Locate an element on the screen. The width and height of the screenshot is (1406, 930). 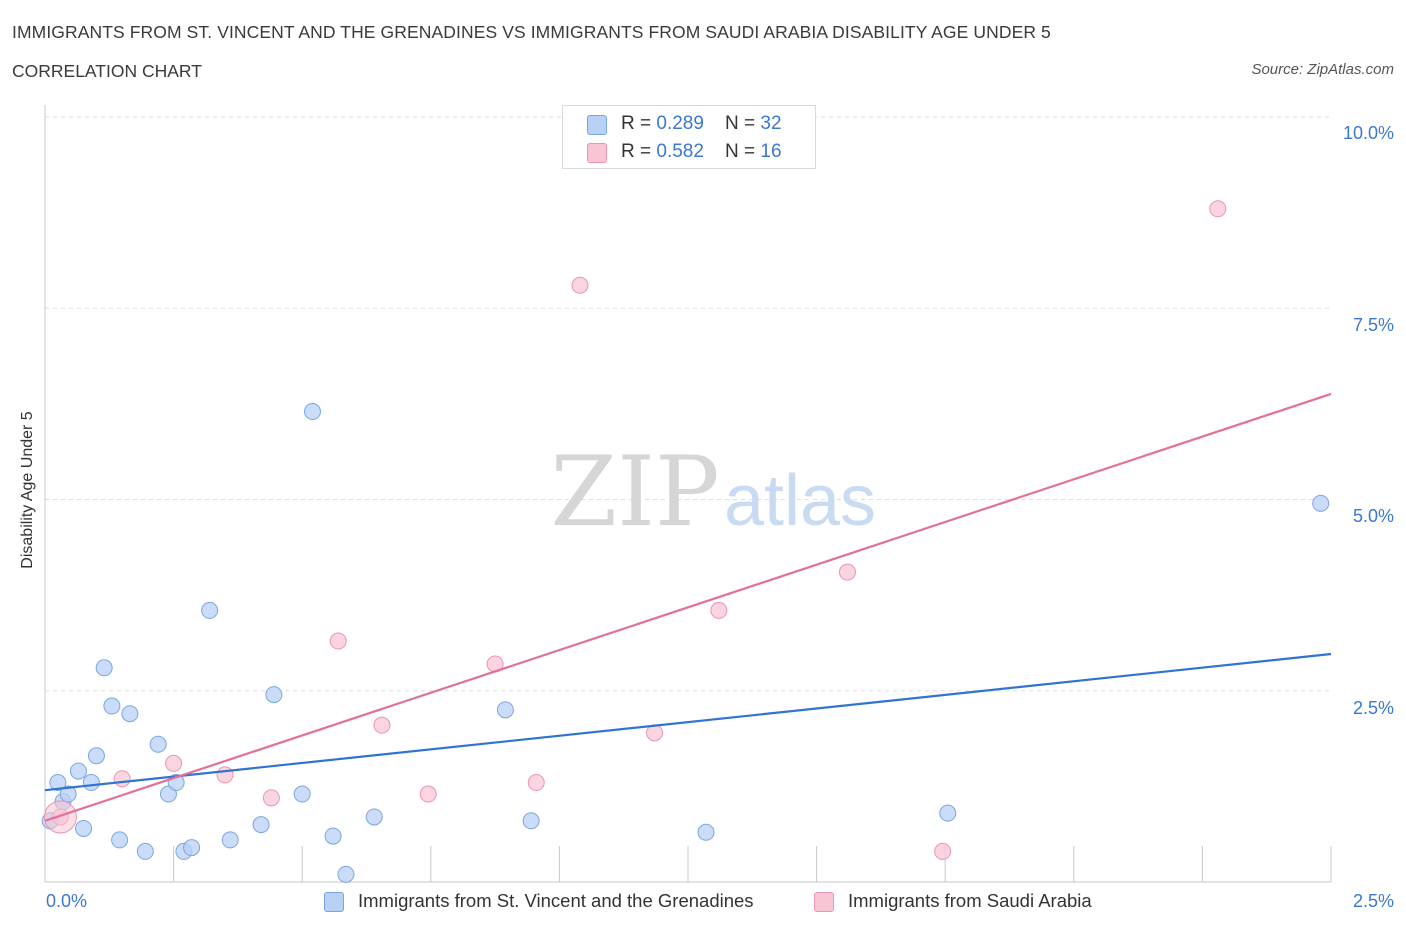
chart-subtitle: CORRELATION CHART is located at coordinates (107, 71).